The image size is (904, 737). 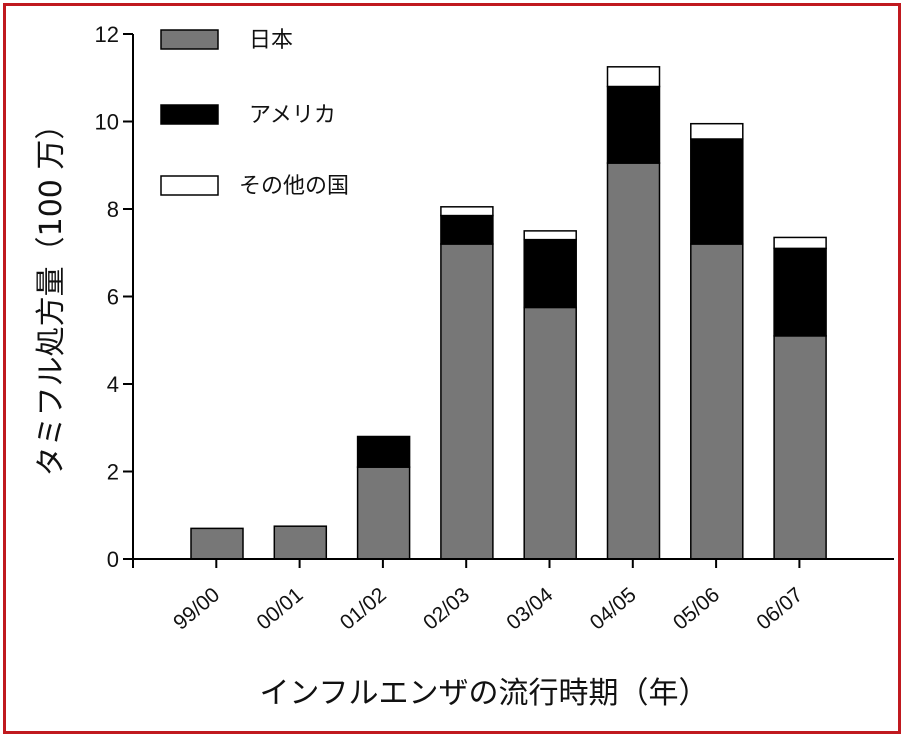 I want to click on y-tick-label: 2, so click(x=113, y=472).